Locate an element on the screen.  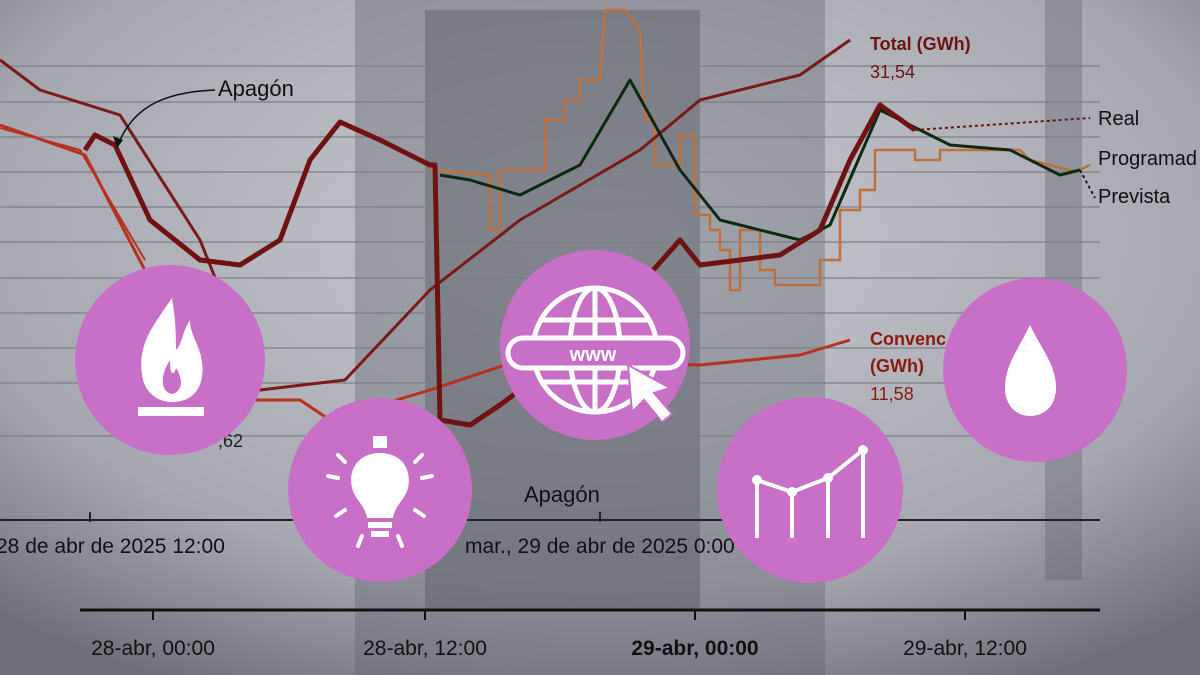
web-icon: www is located at coordinates (595, 345).